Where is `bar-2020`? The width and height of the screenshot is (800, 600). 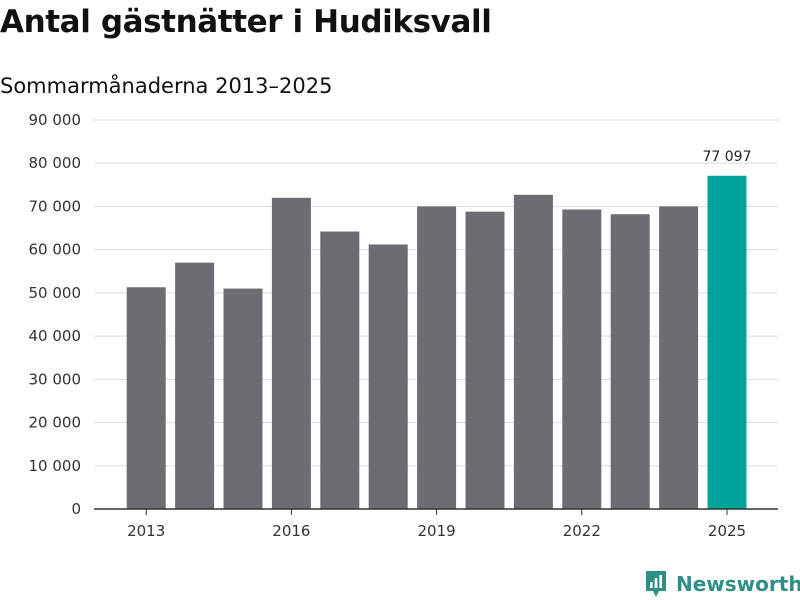 bar-2020 is located at coordinates (485, 360).